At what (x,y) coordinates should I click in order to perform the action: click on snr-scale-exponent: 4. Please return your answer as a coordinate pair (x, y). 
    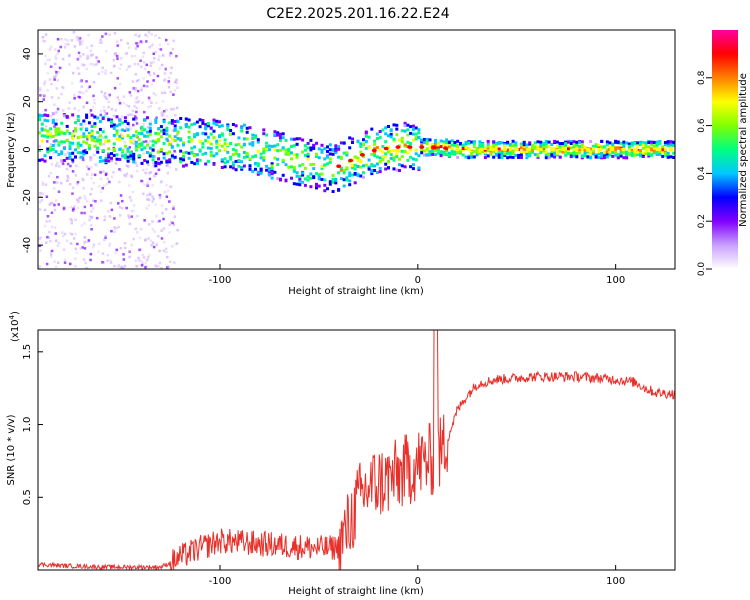
    Looking at the image, I should click on (12, 316).